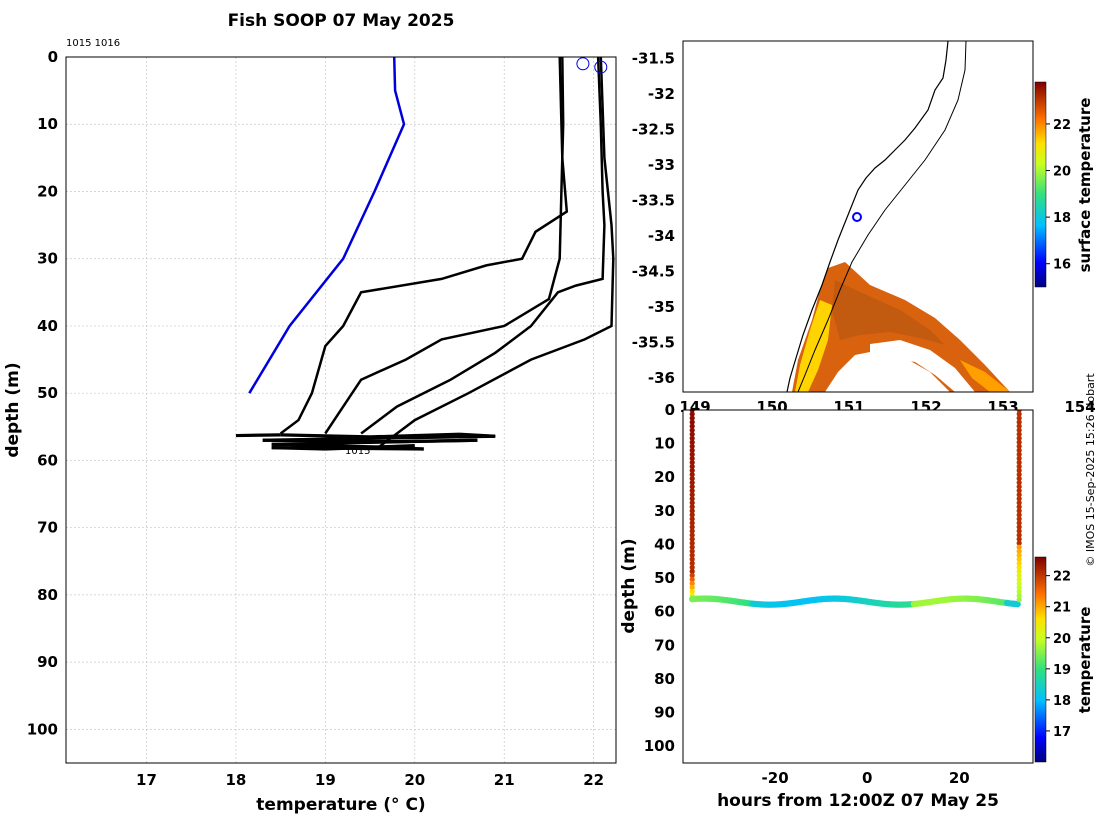  What do you see at coordinates (1085, 185) in the screenshot?
I see `map-colorbar-label: surface temperature` at bounding box center [1085, 185].